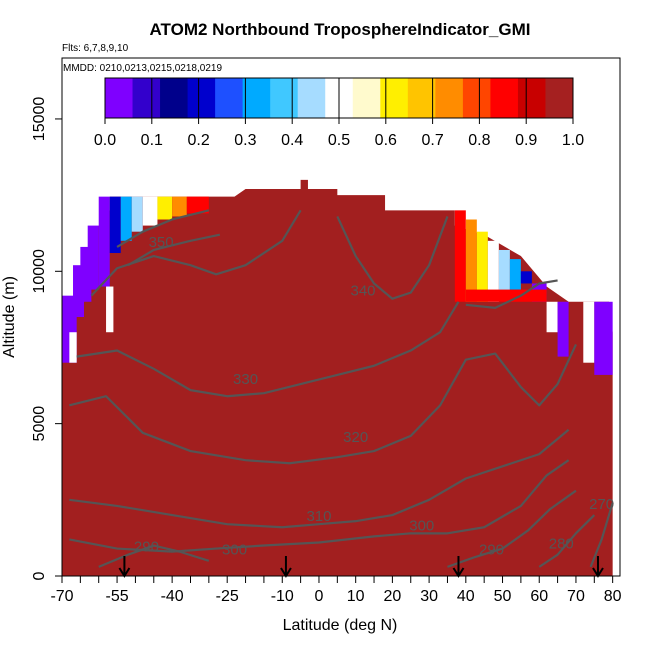  I want to click on x-tick-label--40: -40, so click(172, 596).